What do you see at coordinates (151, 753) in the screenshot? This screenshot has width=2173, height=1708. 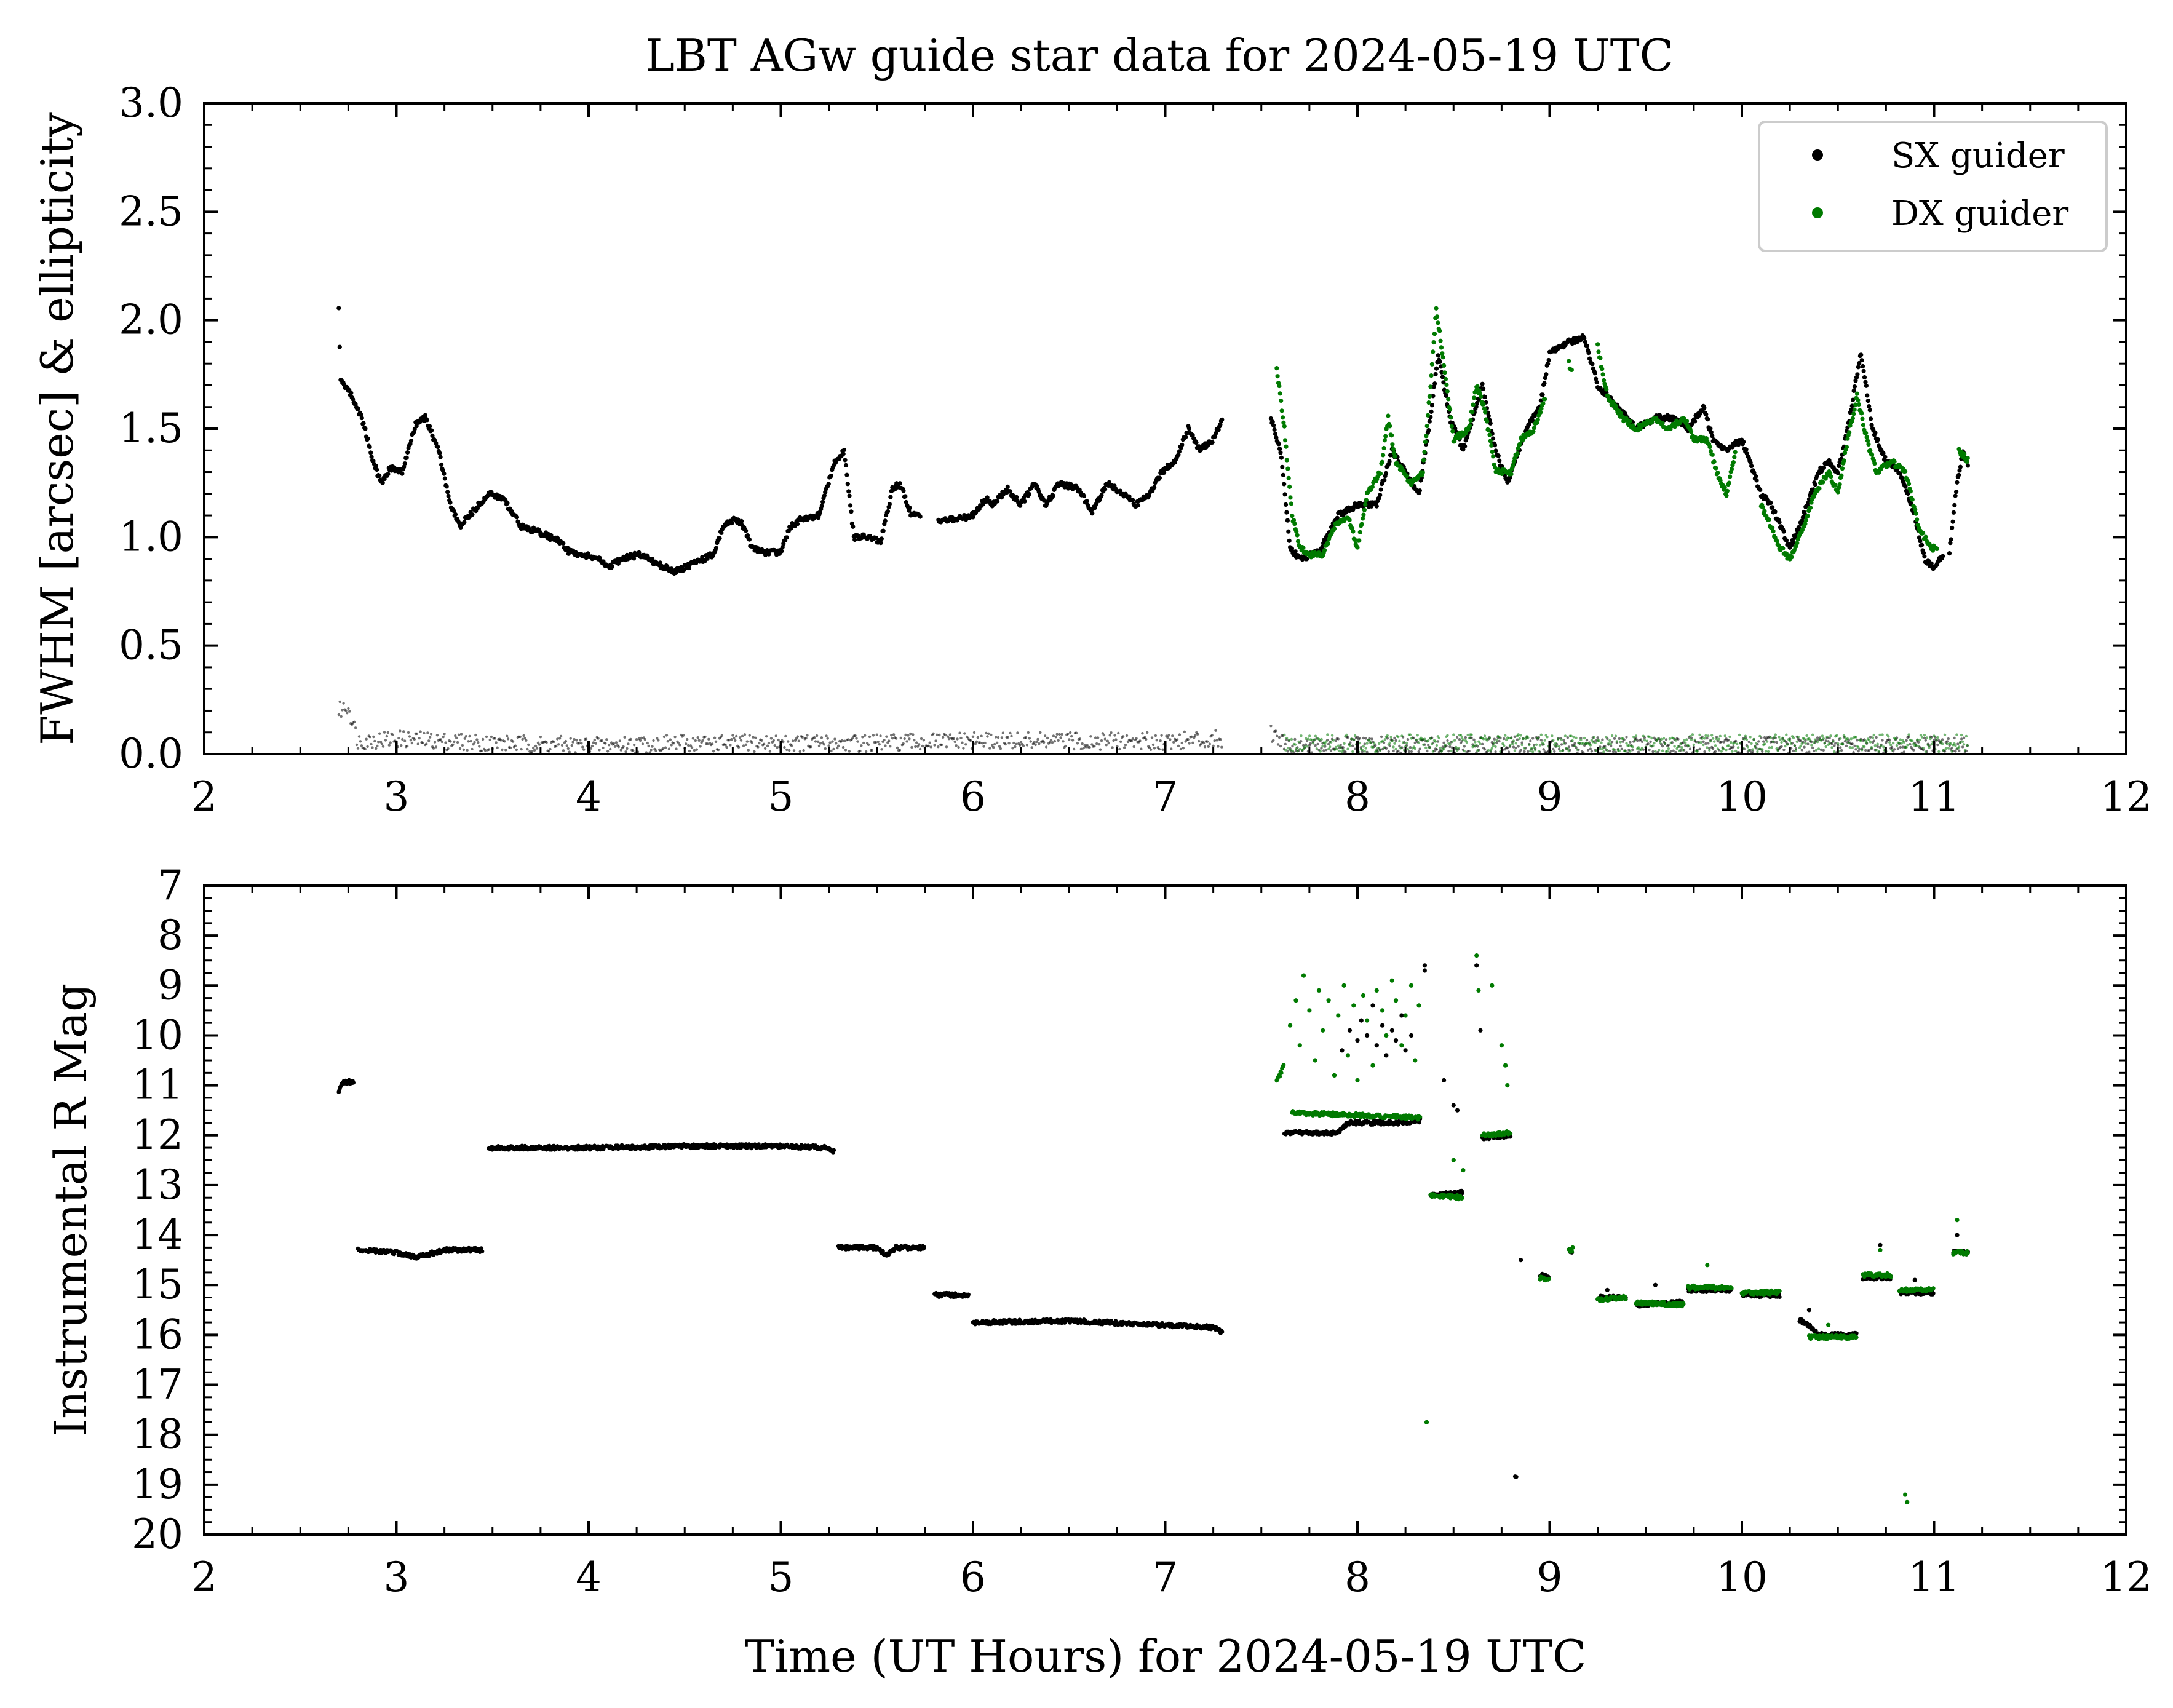 I see `fwhm-y-tick-label: 0.0` at bounding box center [151, 753].